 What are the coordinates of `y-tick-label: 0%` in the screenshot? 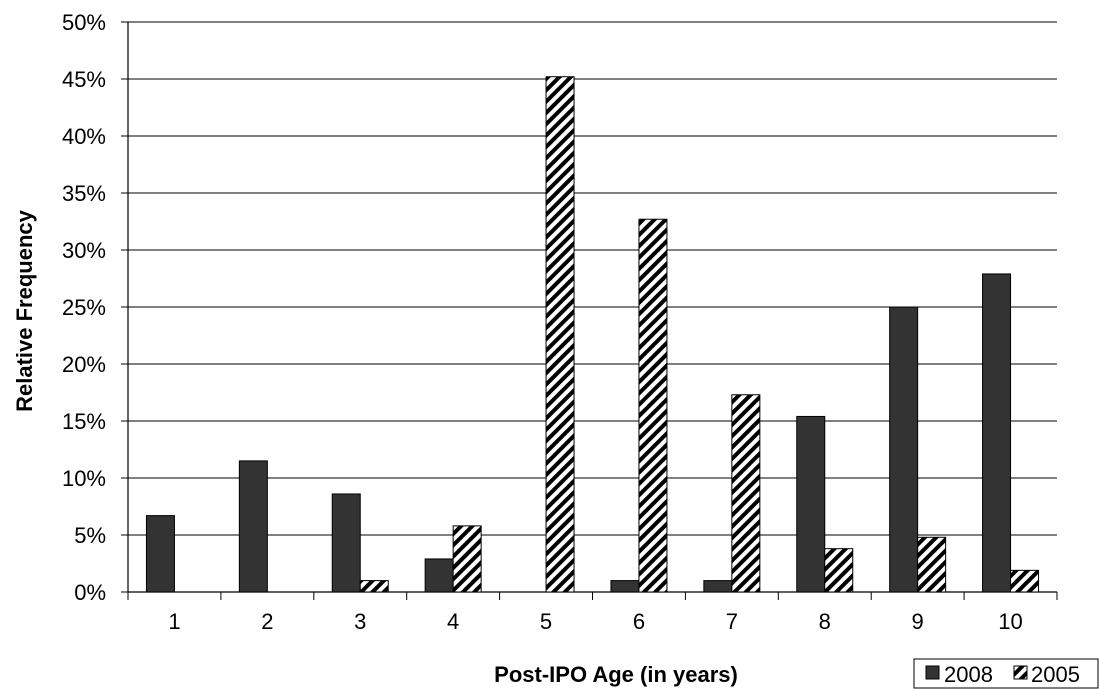 It's located at (90, 592).